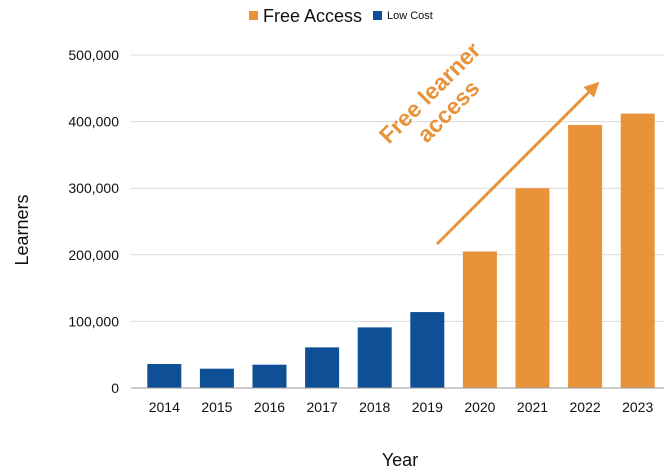 This screenshot has width=664, height=470. I want to click on x-tick-label: 2020, so click(479, 407).